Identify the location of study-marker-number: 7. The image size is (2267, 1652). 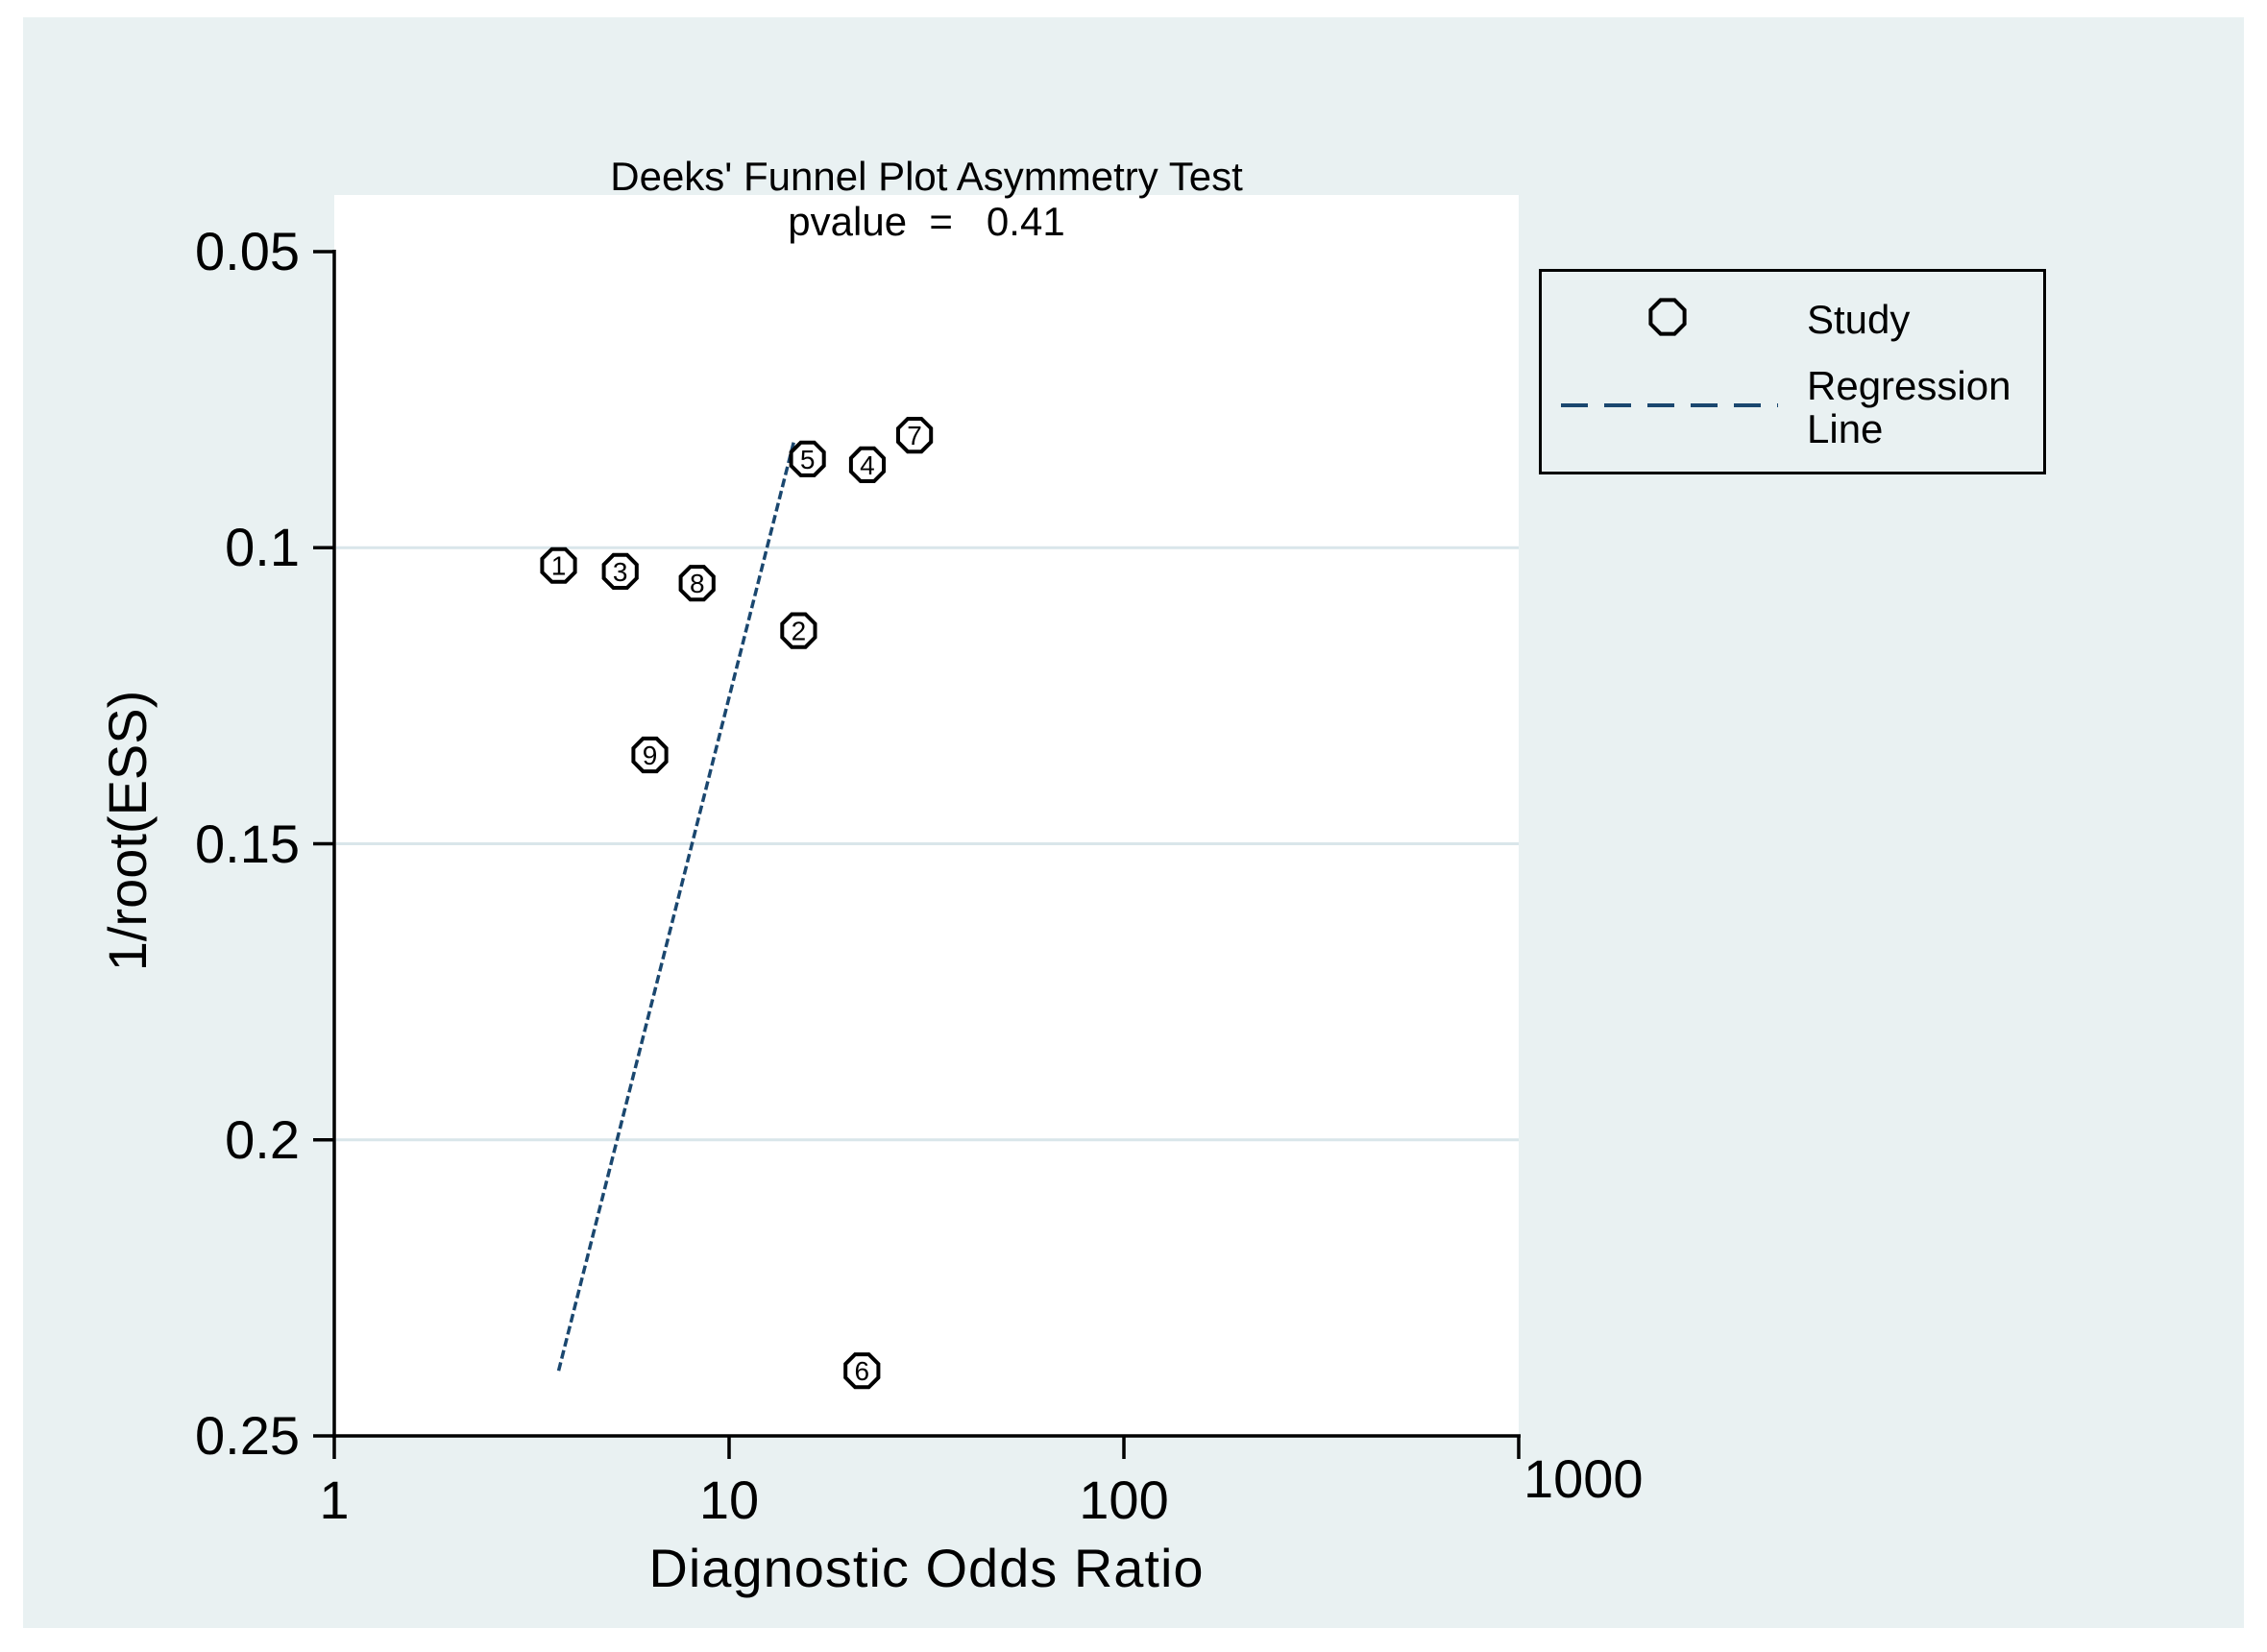
(914, 435).